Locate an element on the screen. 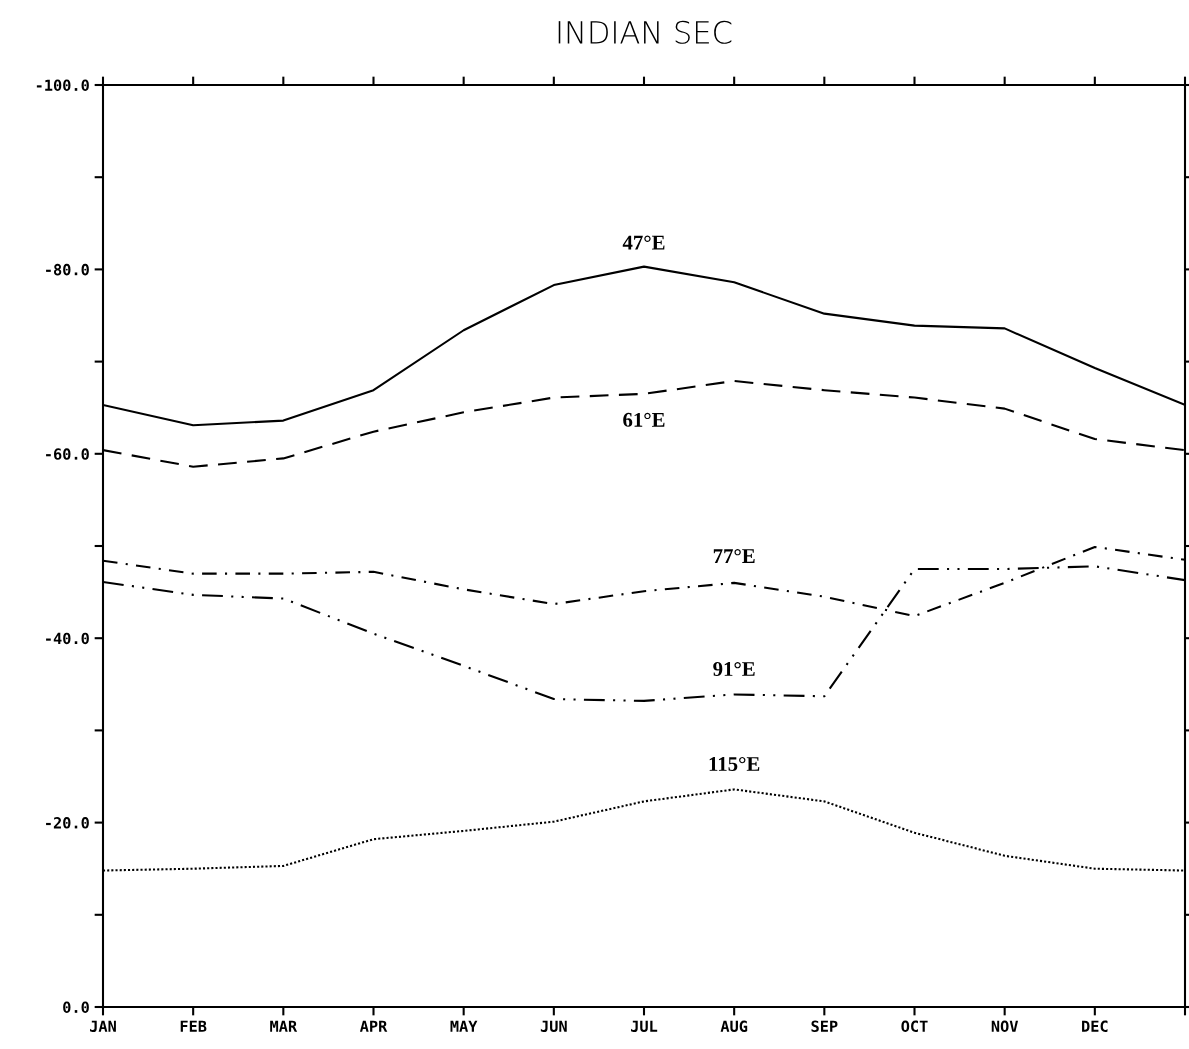  x-tick-label: DEC is located at coordinates (1095, 1026).